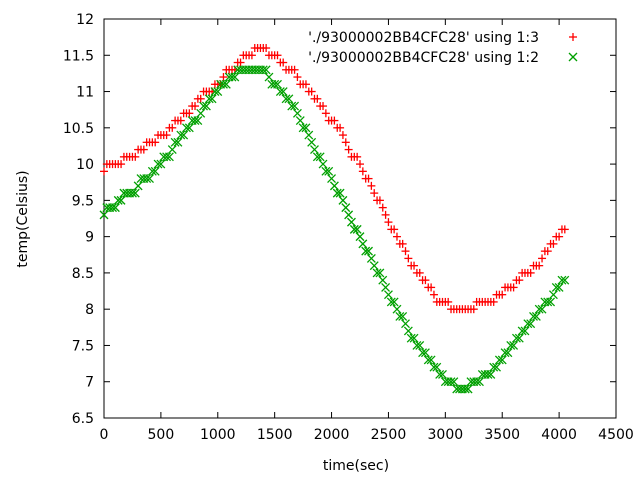 Image resolution: width=640 pixels, height=480 pixels. What do you see at coordinates (389, 435) in the screenshot?
I see `x-tick-label: 2500` at bounding box center [389, 435].